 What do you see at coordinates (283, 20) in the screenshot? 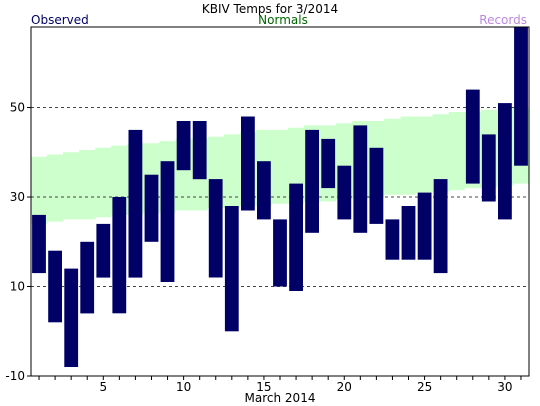
I see `legend-normals: Normals` at bounding box center [283, 20].